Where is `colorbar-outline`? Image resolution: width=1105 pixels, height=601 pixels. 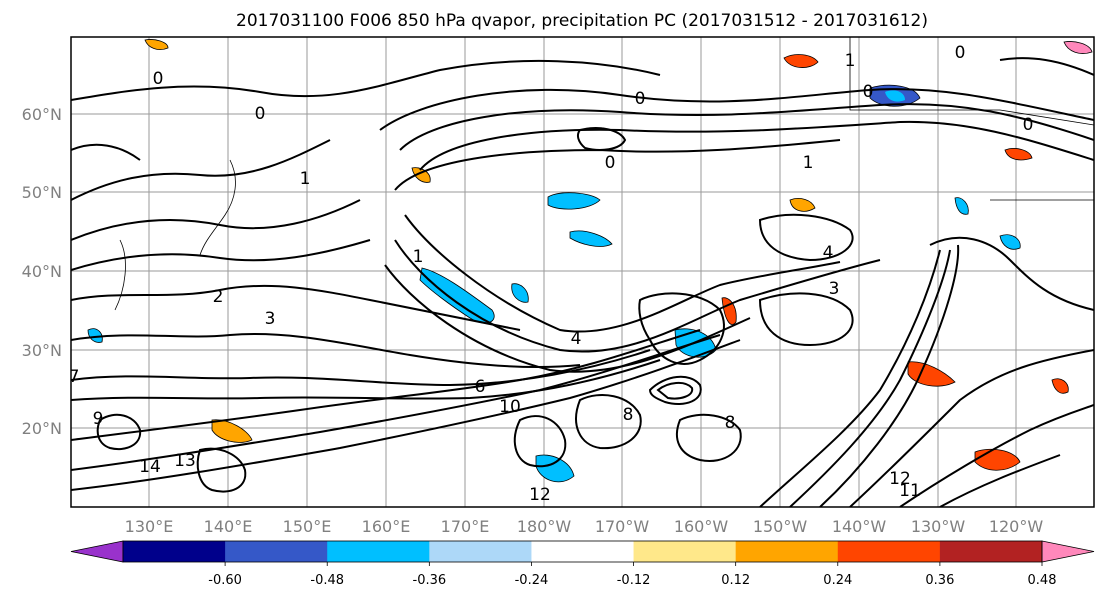 colorbar-outline is located at coordinates (582, 551).